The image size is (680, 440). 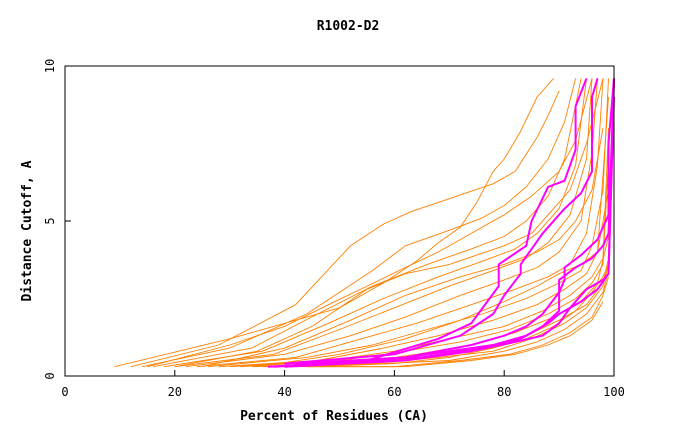 What do you see at coordinates (27, 230) in the screenshot?
I see `y-axis-label: Distance Cutoff, A` at bounding box center [27, 230].